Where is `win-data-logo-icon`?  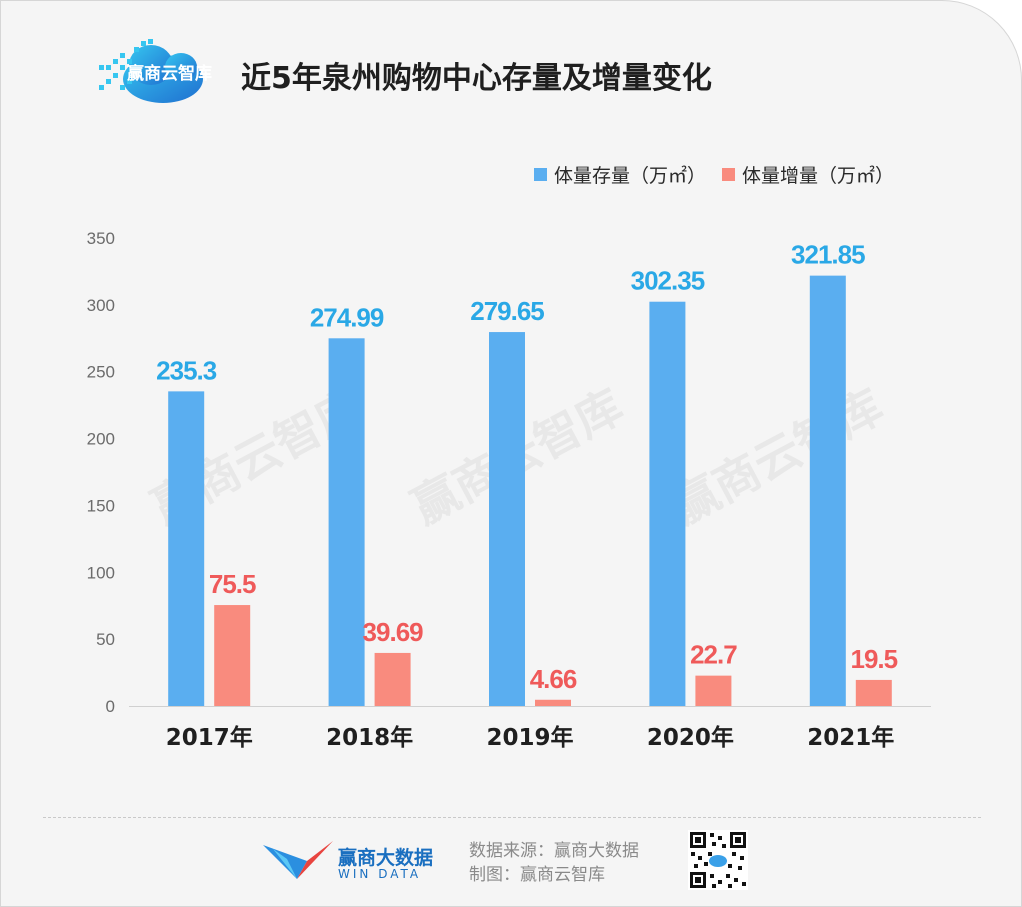
win-data-logo-icon is located at coordinates (298, 860).